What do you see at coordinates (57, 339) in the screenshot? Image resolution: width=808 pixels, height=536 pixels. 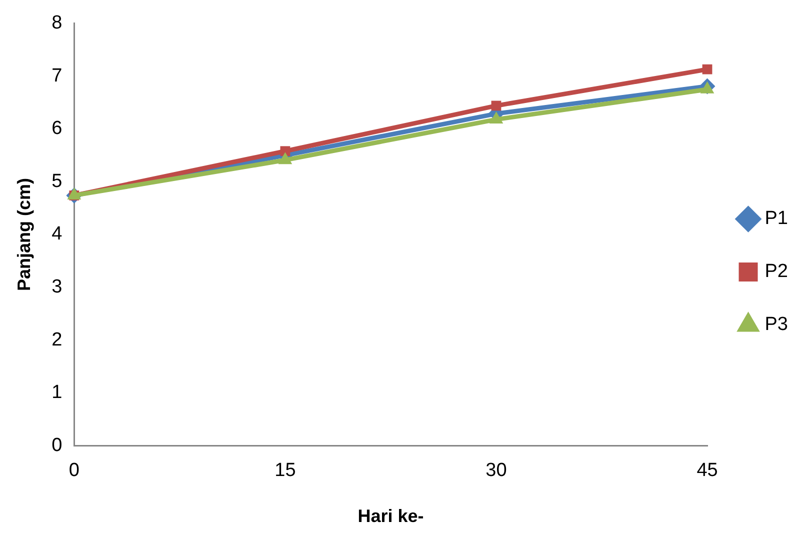 I see `y-tick-label: 2` at bounding box center [57, 339].